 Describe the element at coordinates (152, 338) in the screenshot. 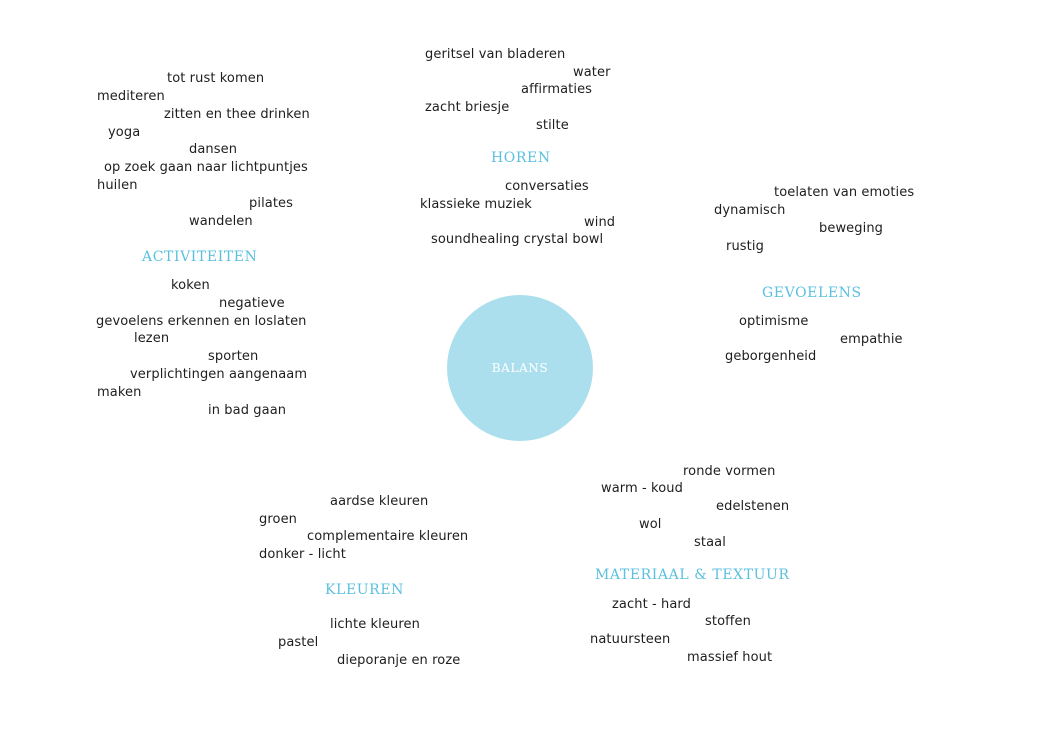

I see `activiteiten-word: lezen` at that location.